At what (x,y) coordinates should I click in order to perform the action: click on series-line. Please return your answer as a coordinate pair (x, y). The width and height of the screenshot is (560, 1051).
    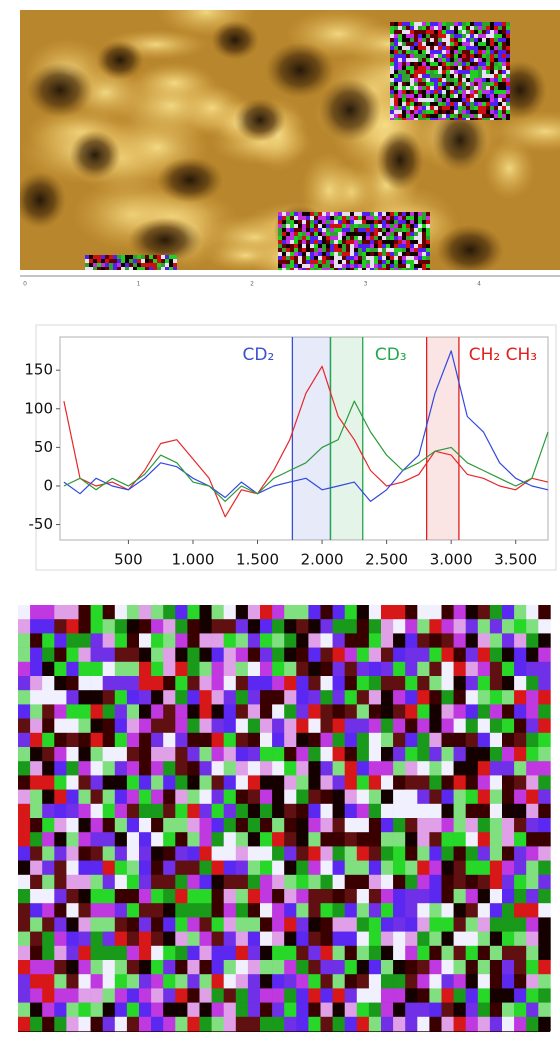
    Looking at the image, I should click on (306, 451).